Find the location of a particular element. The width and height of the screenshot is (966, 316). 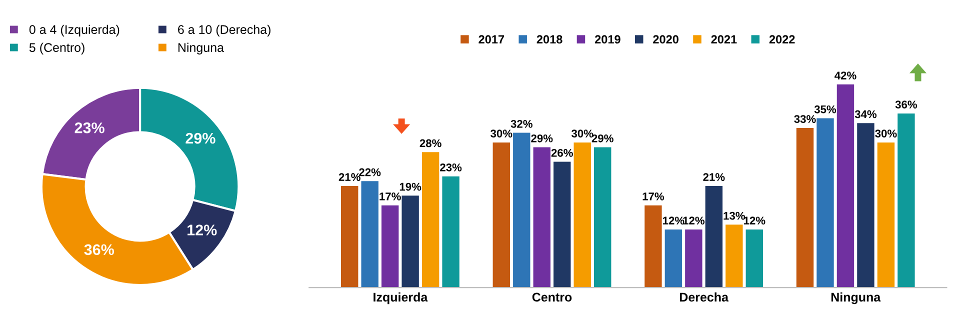

x-tick-label: Centro is located at coordinates (552, 297).